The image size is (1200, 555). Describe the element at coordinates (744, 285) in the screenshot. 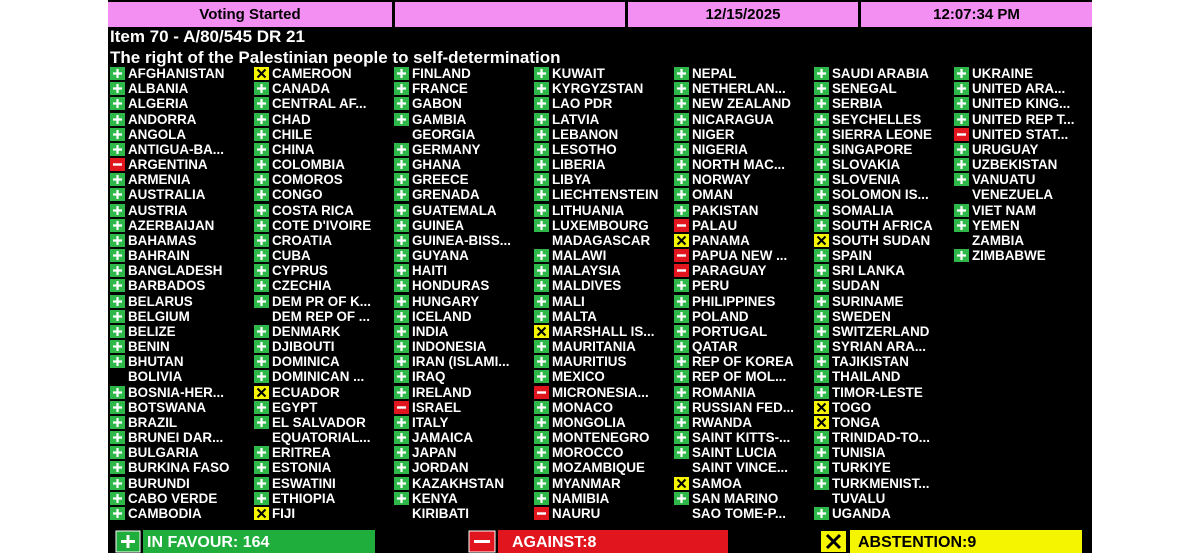

I see `country-row: PERU` at that location.